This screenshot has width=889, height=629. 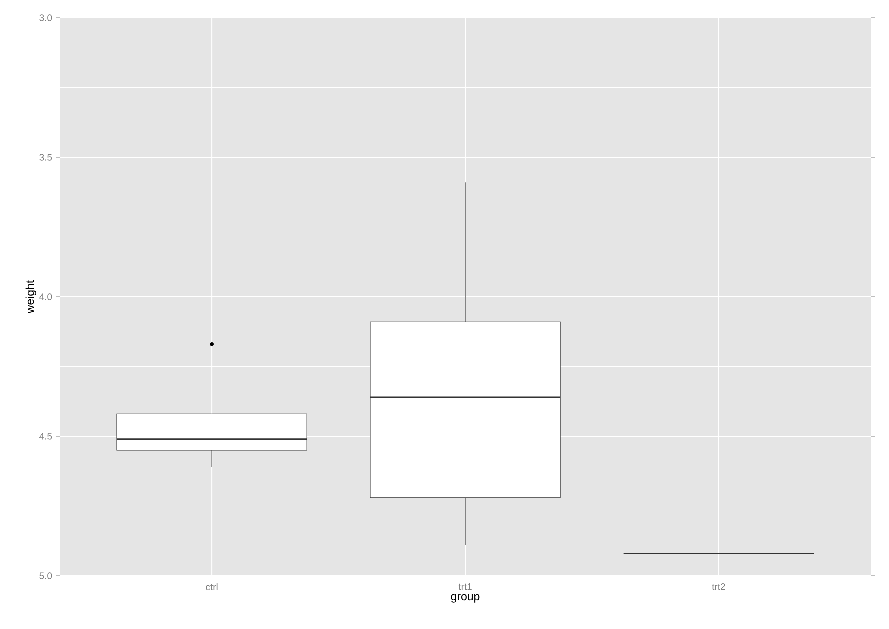 What do you see at coordinates (719, 587) in the screenshot?
I see `x-tick-label: trt2` at bounding box center [719, 587].